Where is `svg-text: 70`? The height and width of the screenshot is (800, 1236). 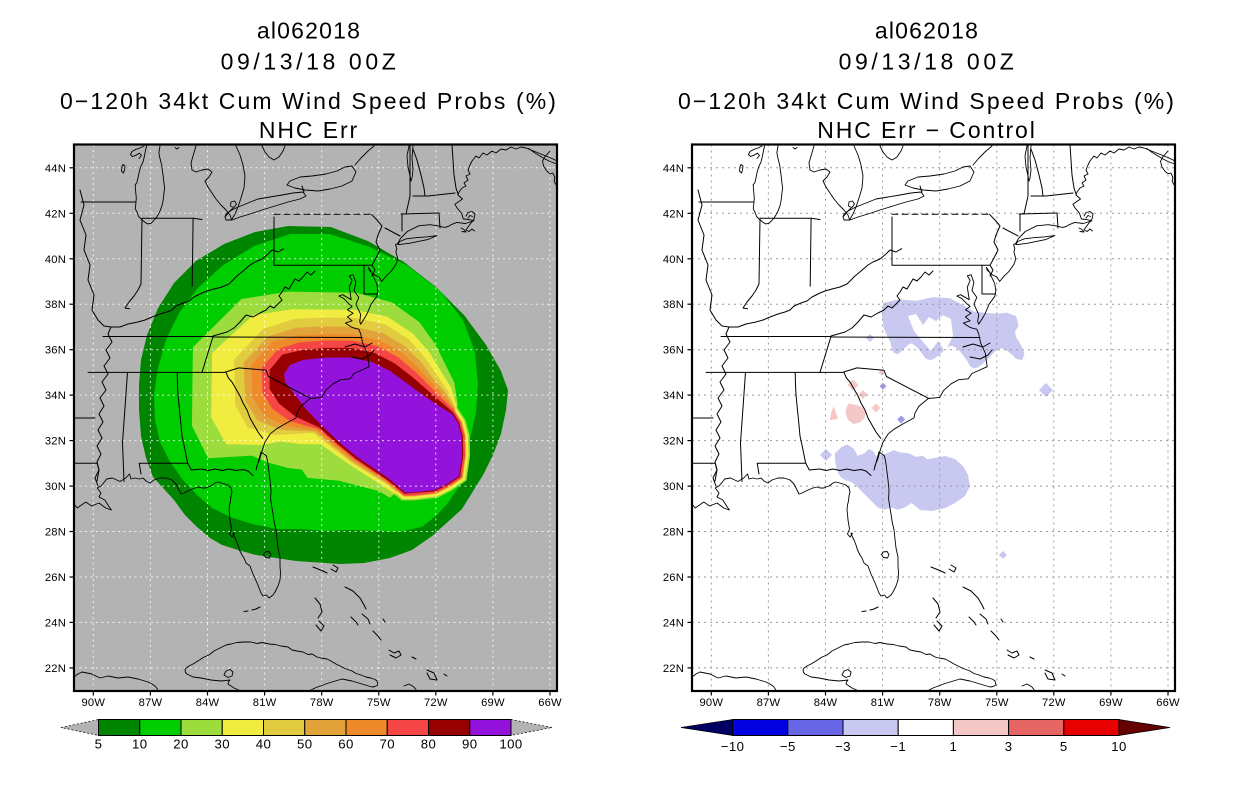
svg-text: 70 is located at coordinates (387, 744).